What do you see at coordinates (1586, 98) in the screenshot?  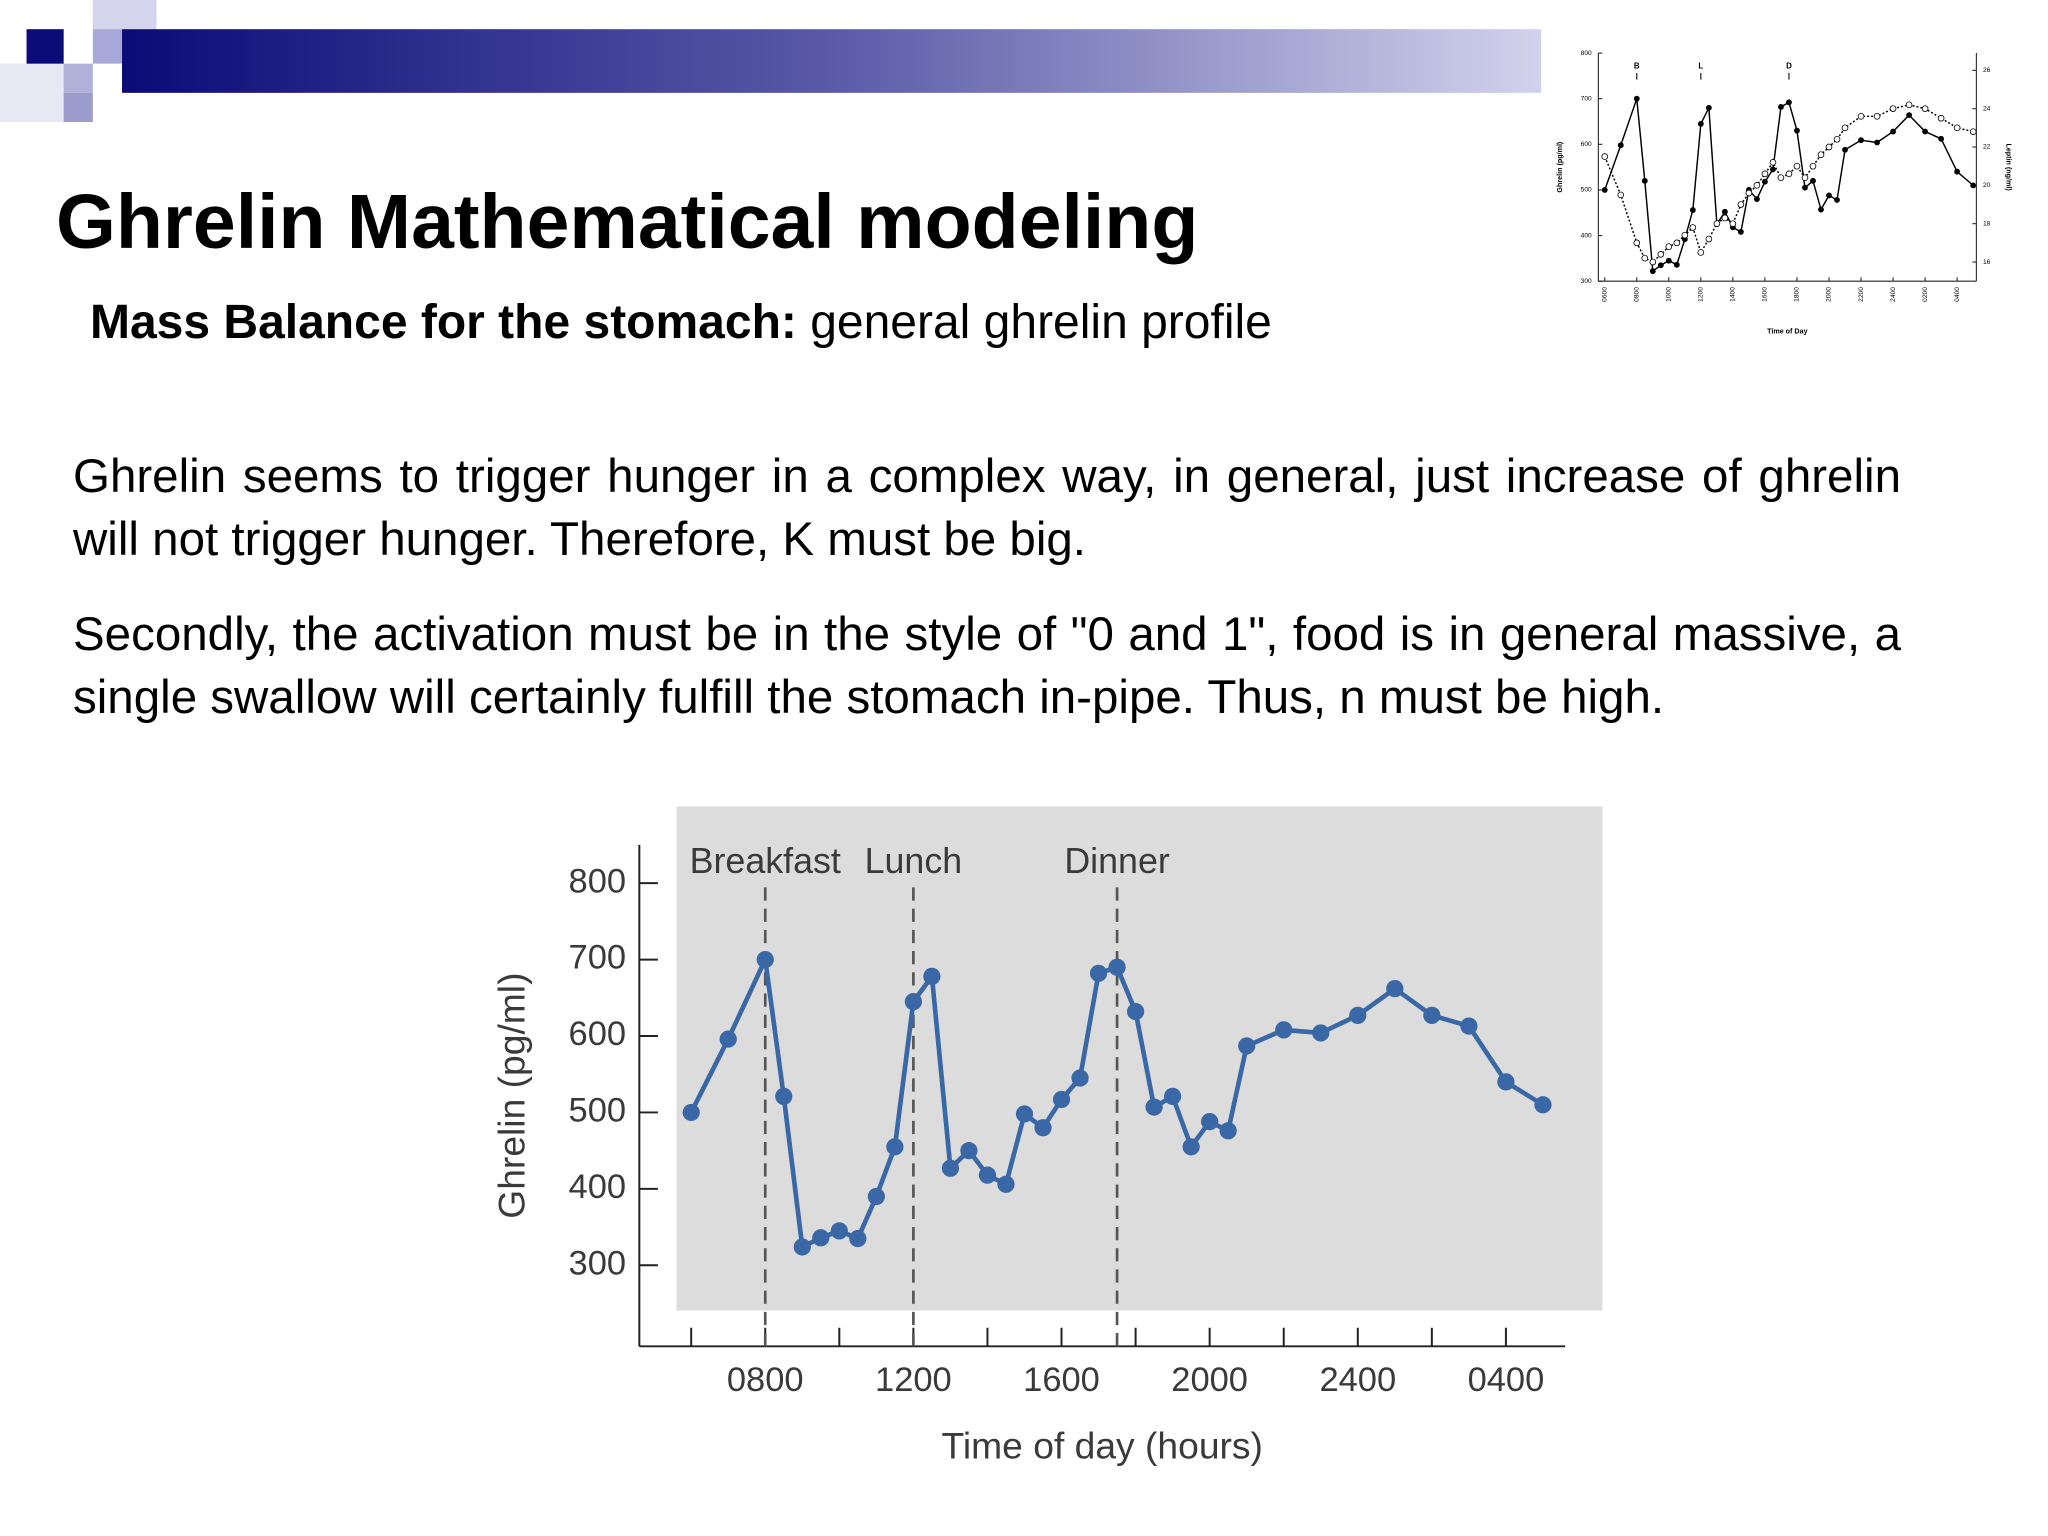 I see `y-tick-label: 700` at bounding box center [1586, 98].